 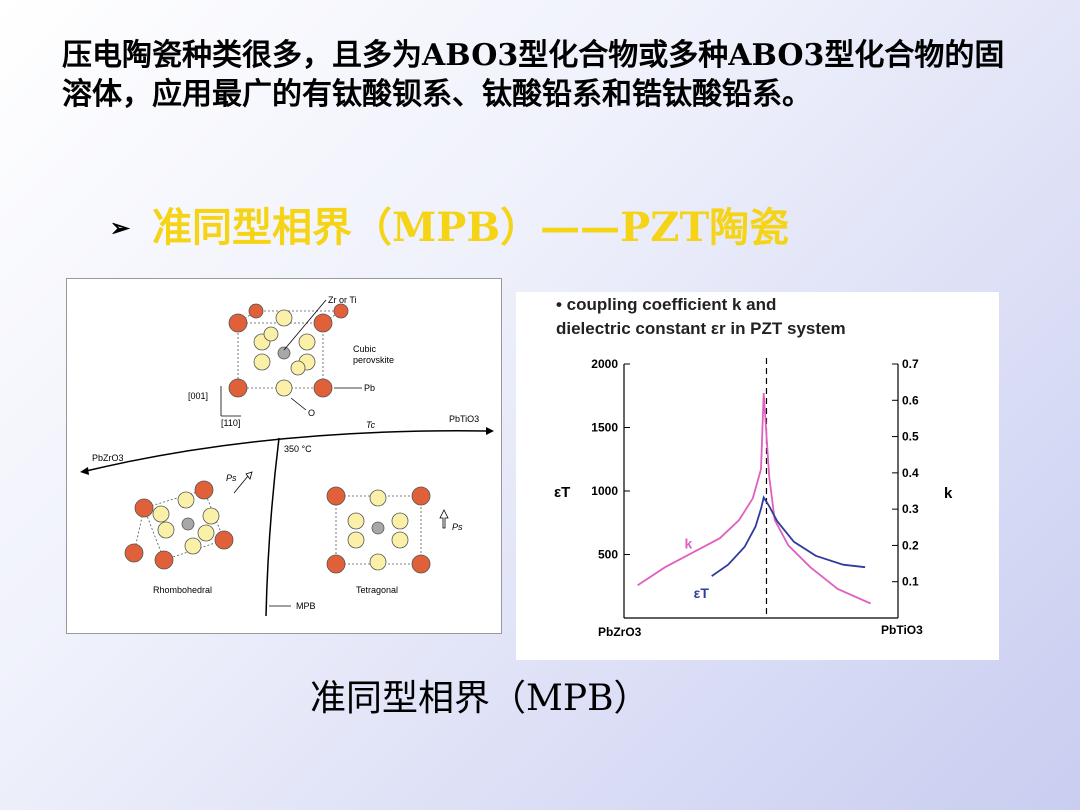 I want to click on right-tick-label: 0.2, so click(x=910, y=545).